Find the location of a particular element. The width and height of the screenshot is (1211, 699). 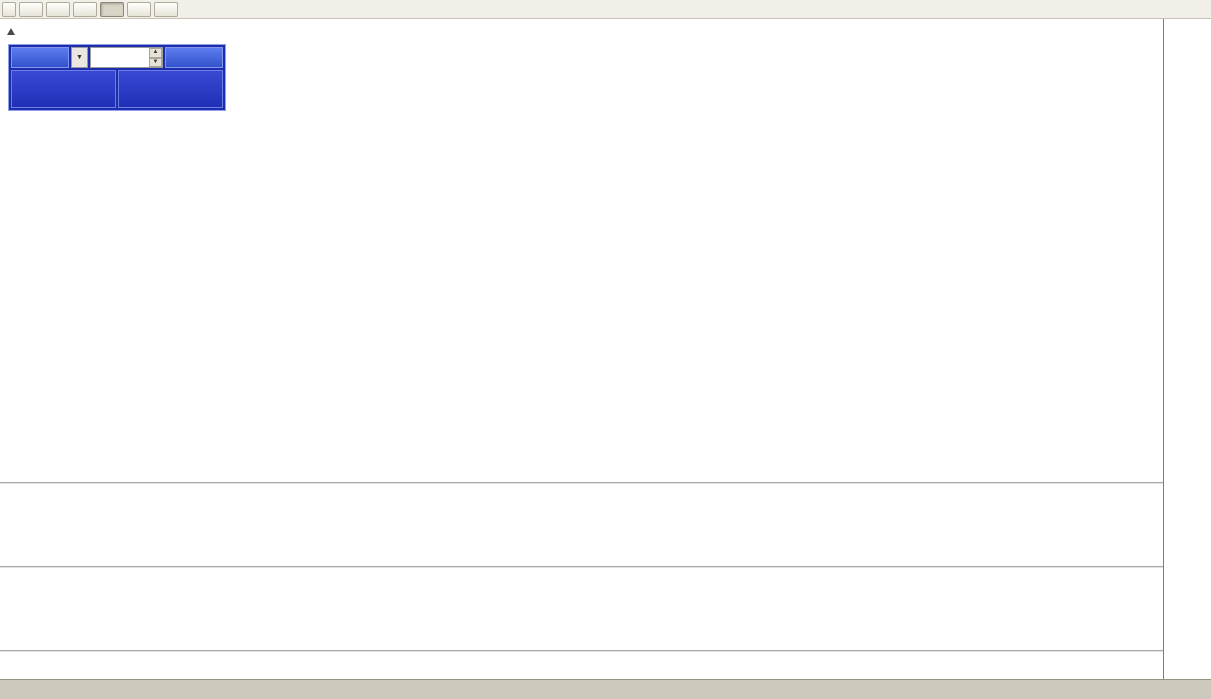

macd-indicator-label is located at coordinates (12, 493).